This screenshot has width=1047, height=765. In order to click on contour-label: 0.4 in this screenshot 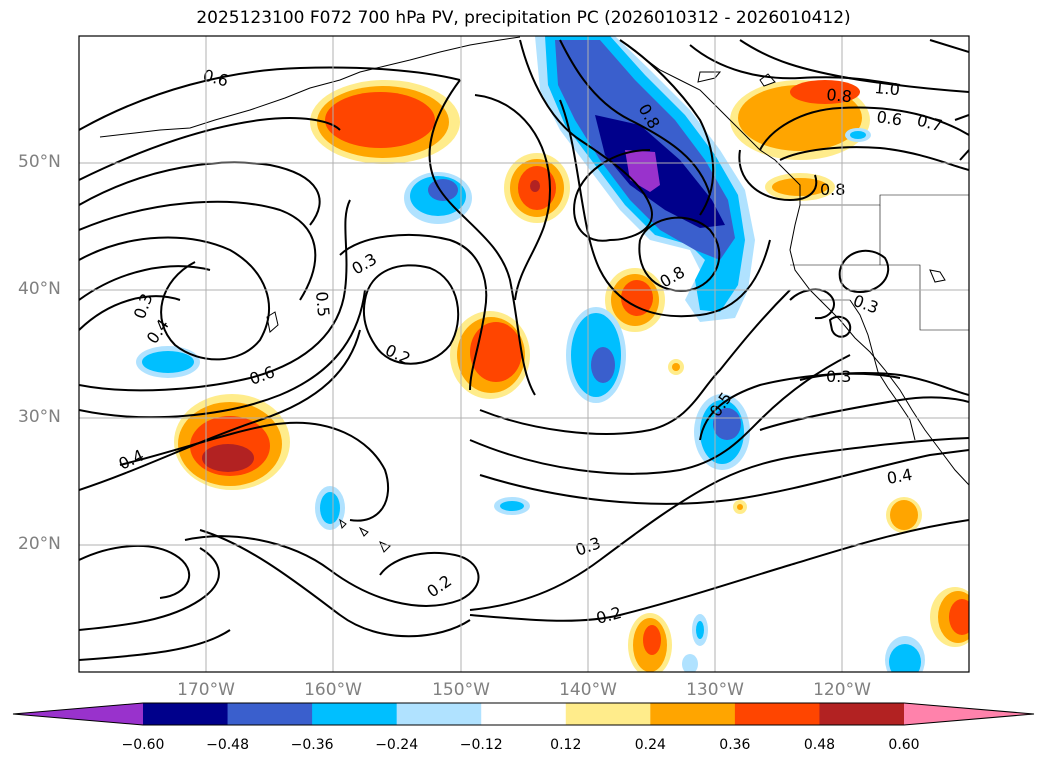, I will do `click(899, 476)`.